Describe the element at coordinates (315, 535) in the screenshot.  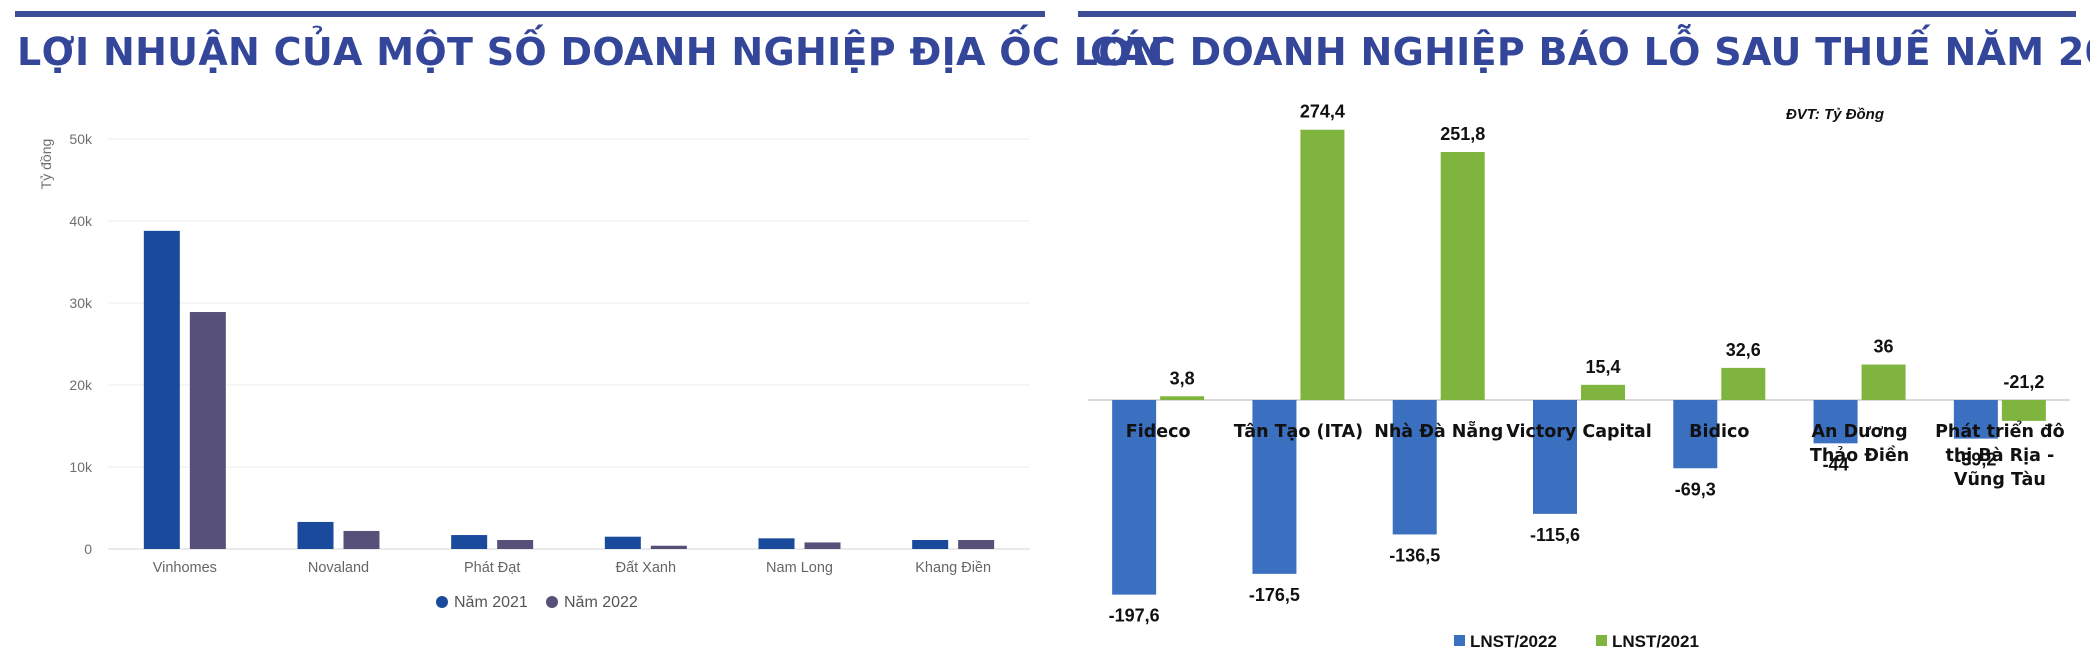
I see `bar-nam-2021-novaland` at that location.